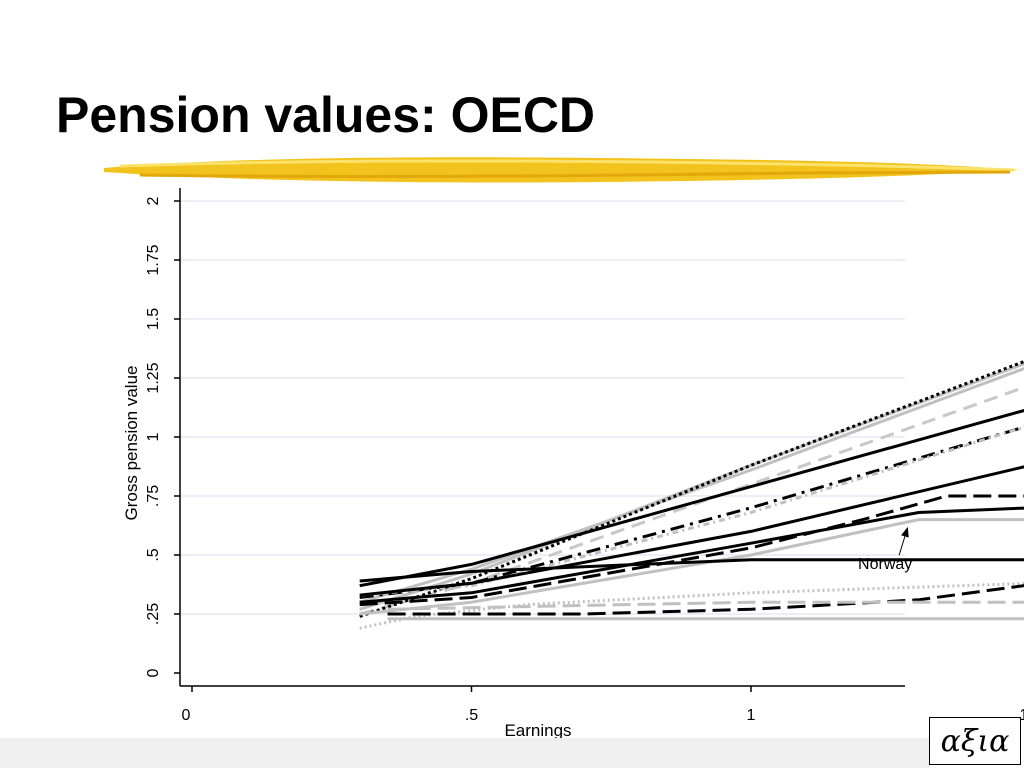 This screenshot has width=1024, height=768. Describe the element at coordinates (464, 753) in the screenshot. I see `footer-band` at that location.